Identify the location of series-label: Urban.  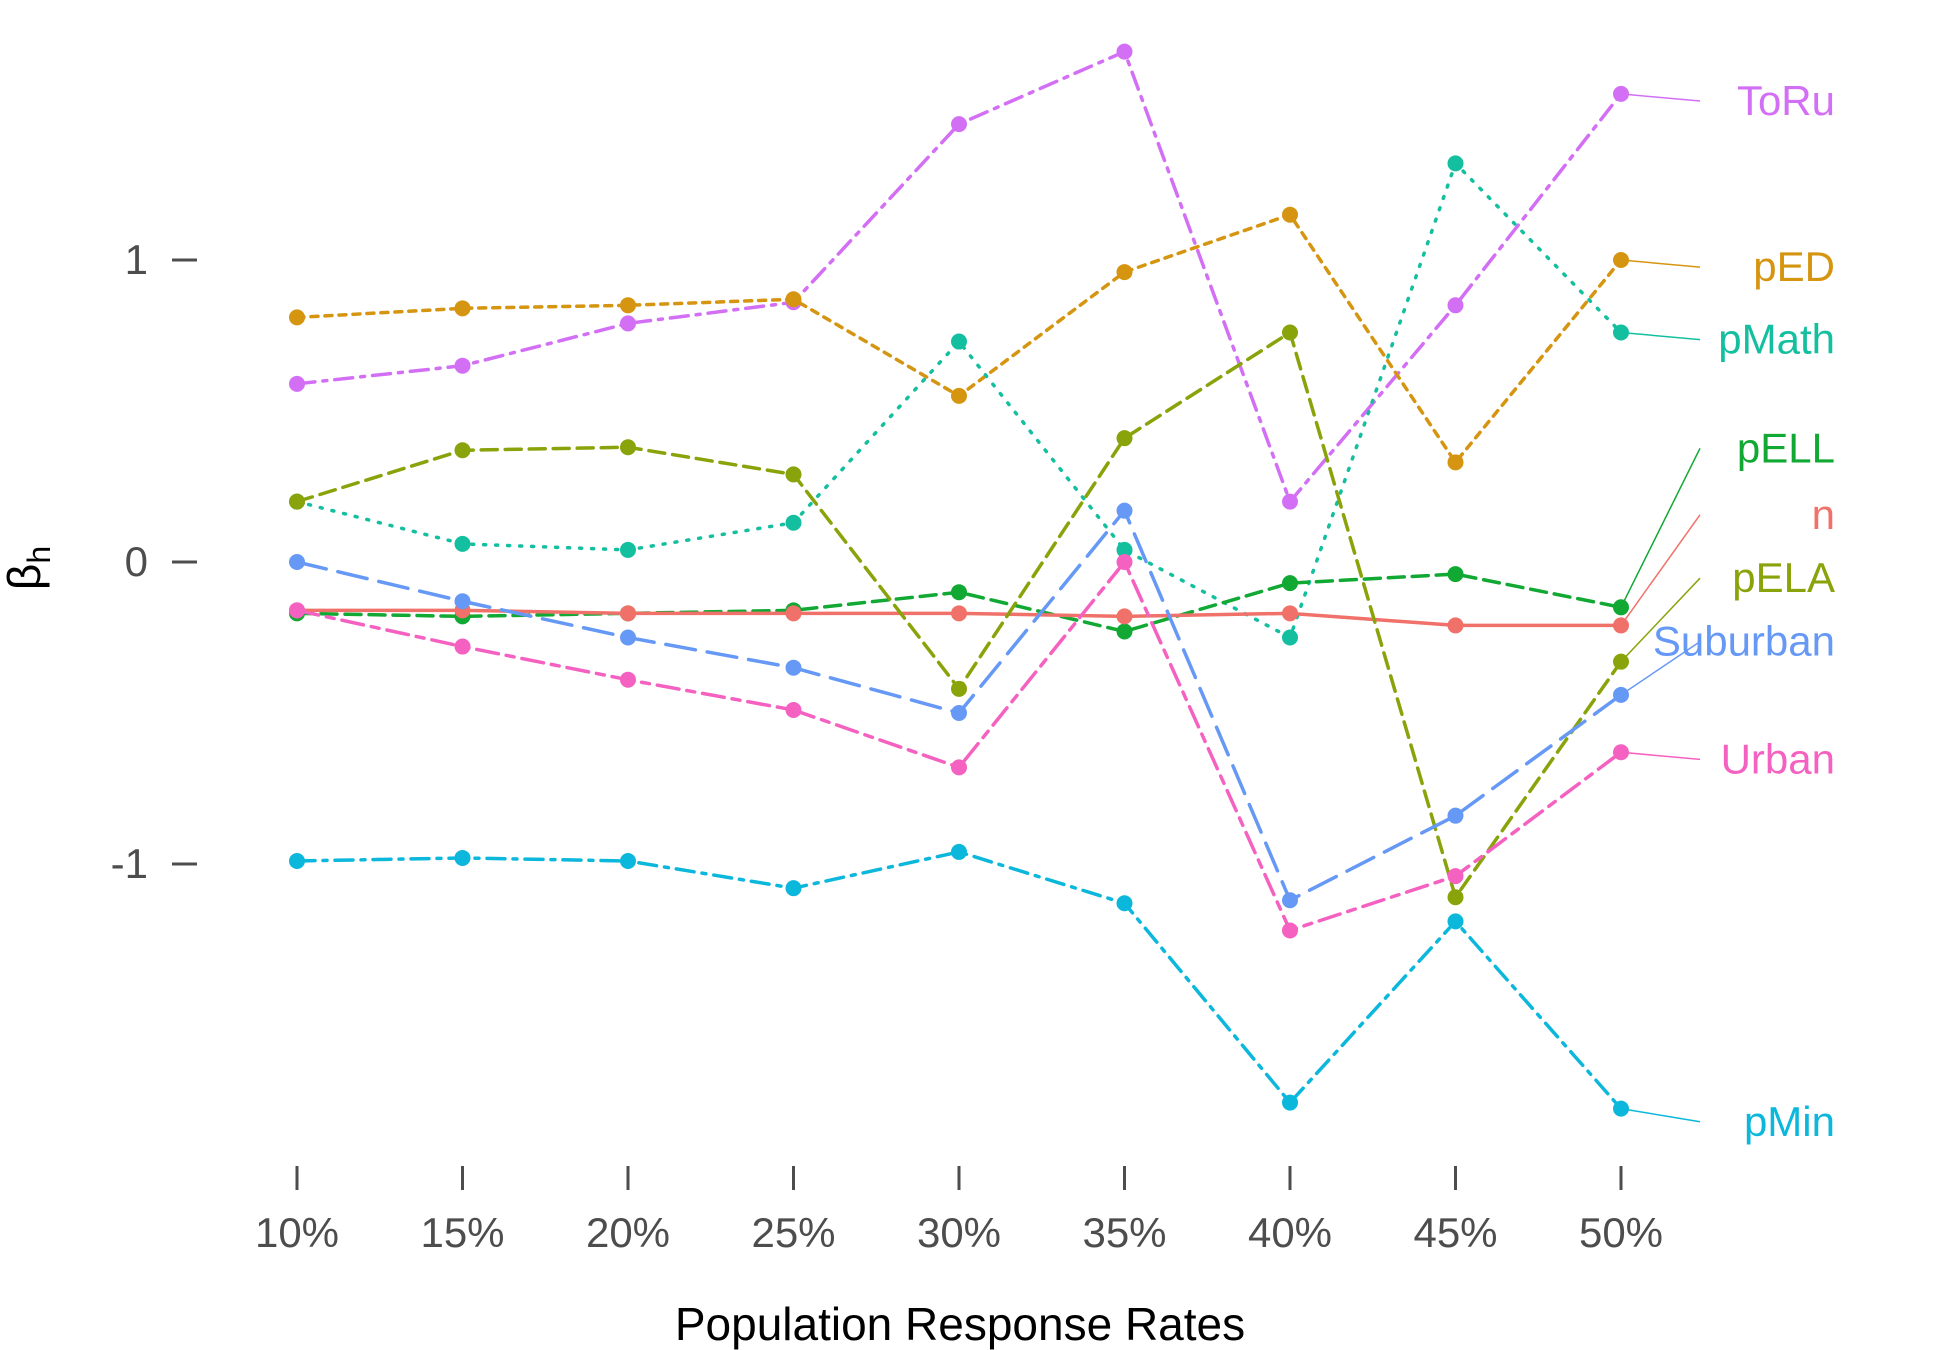
(1778, 758).